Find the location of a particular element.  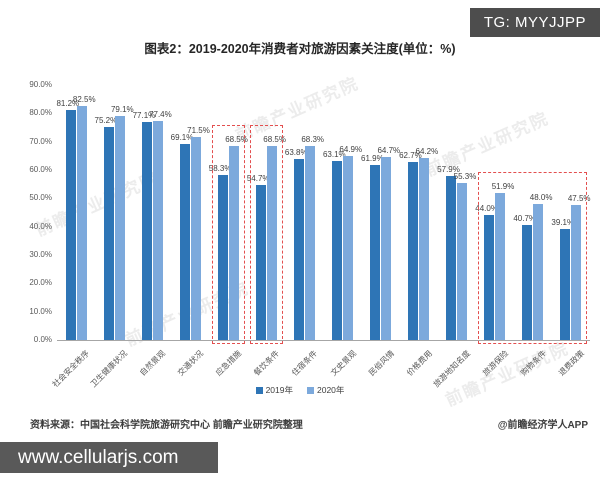

bar-2020年-卫生健康状况 is located at coordinates (119, 227).